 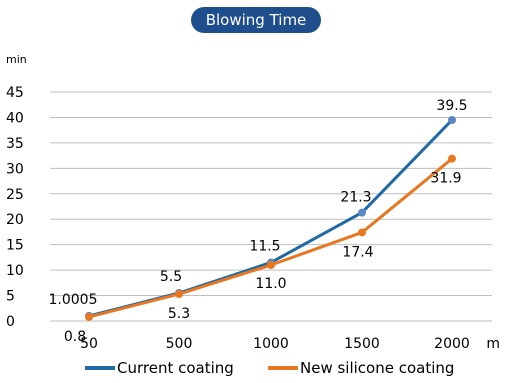 What do you see at coordinates (179, 344) in the screenshot?
I see `x-tick-label: 500` at bounding box center [179, 344].